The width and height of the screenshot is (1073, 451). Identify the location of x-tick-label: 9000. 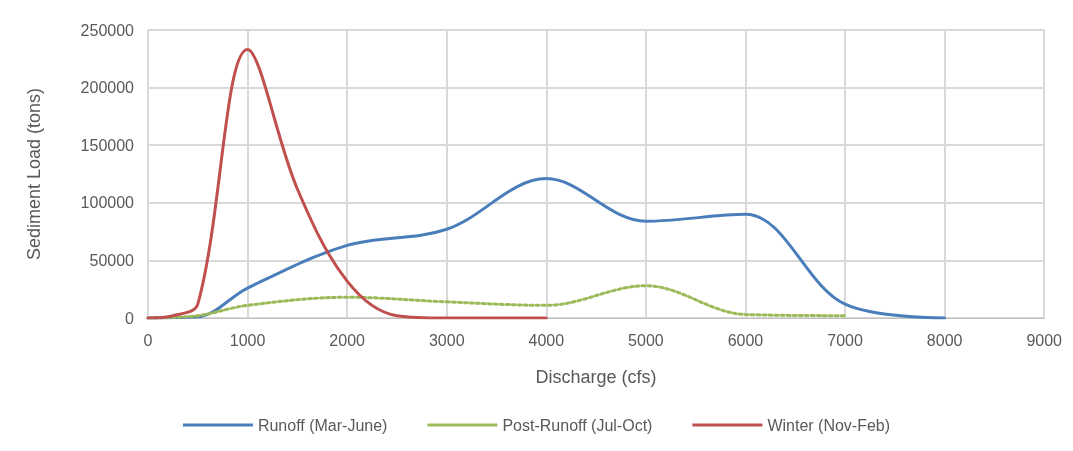
(1044, 340).